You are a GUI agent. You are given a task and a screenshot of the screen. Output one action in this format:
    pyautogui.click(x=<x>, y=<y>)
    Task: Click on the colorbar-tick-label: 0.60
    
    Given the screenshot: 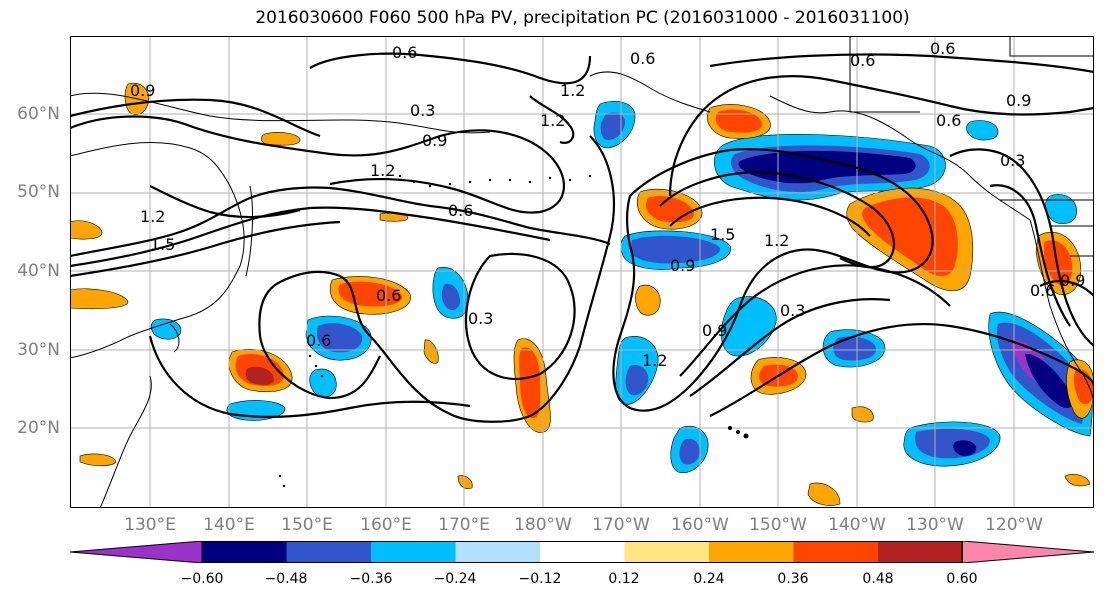 What is the action you would take?
    pyautogui.click(x=962, y=579)
    